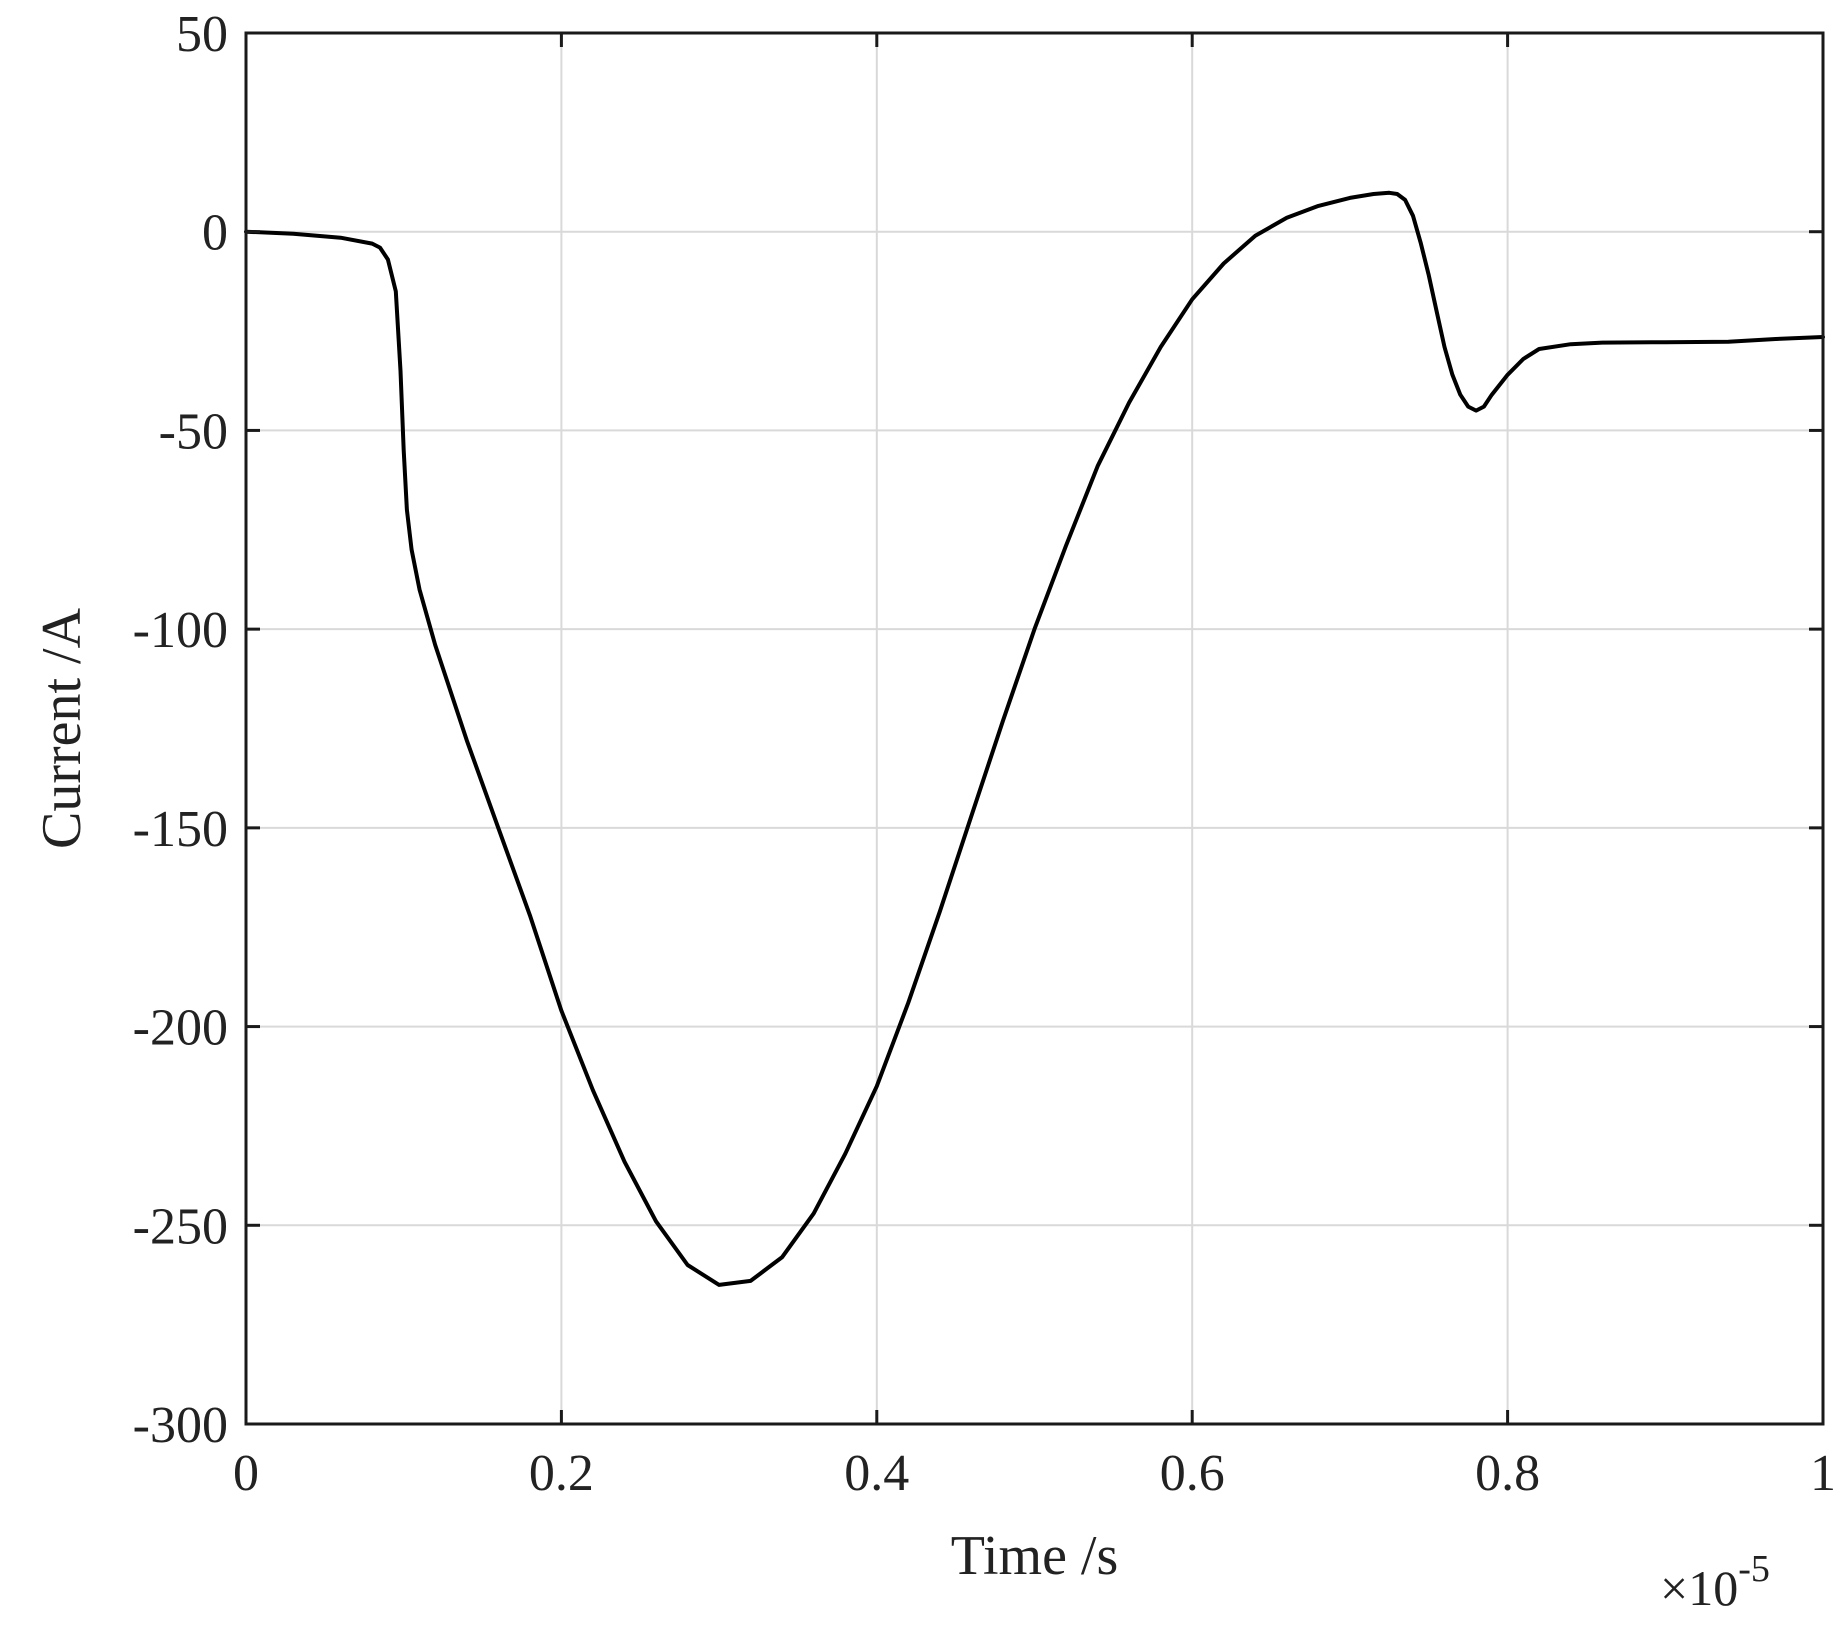 This screenshot has width=1839, height=1631. What do you see at coordinates (180, 630) in the screenshot?
I see `y-tick-label: -100` at bounding box center [180, 630].